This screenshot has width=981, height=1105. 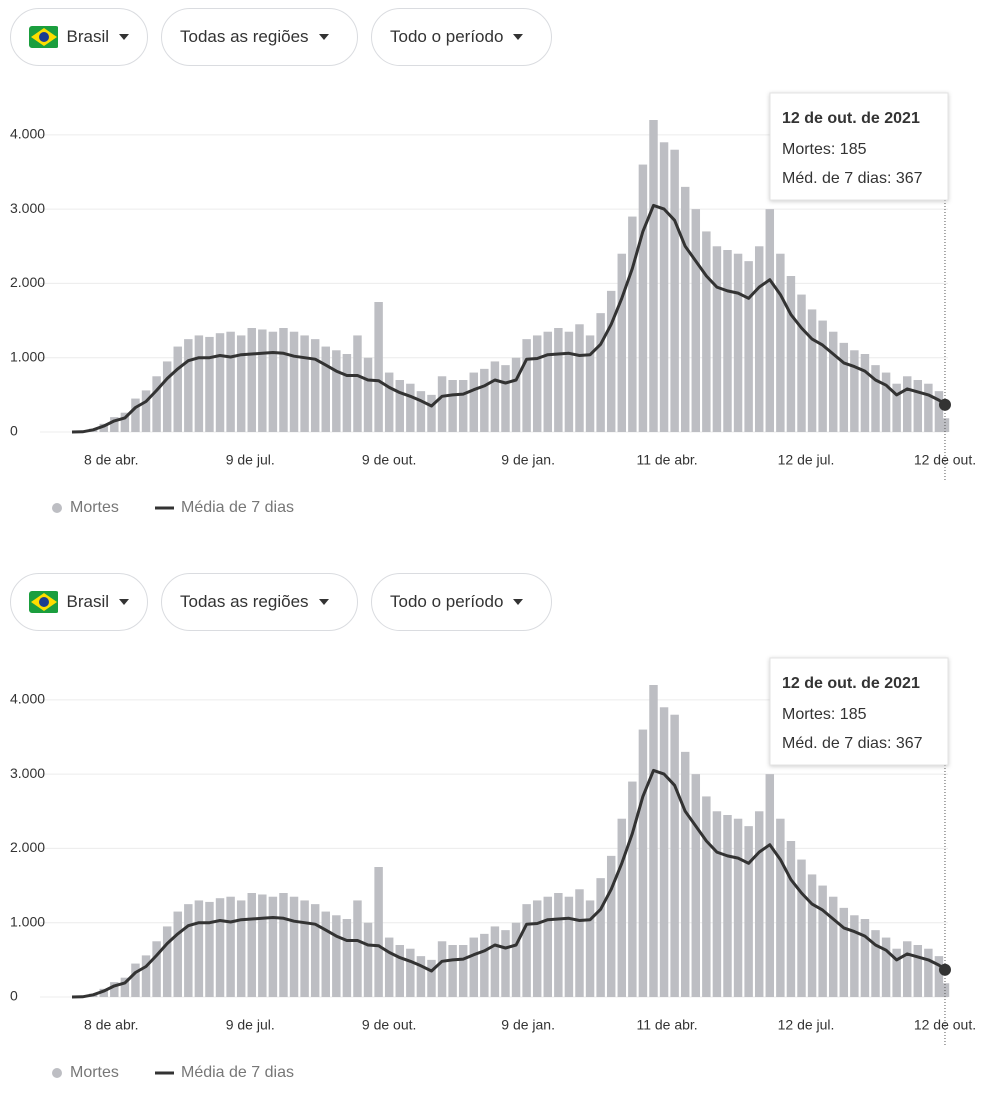 I want to click on x-tick-label: 8 de abr., so click(x=111, y=460).